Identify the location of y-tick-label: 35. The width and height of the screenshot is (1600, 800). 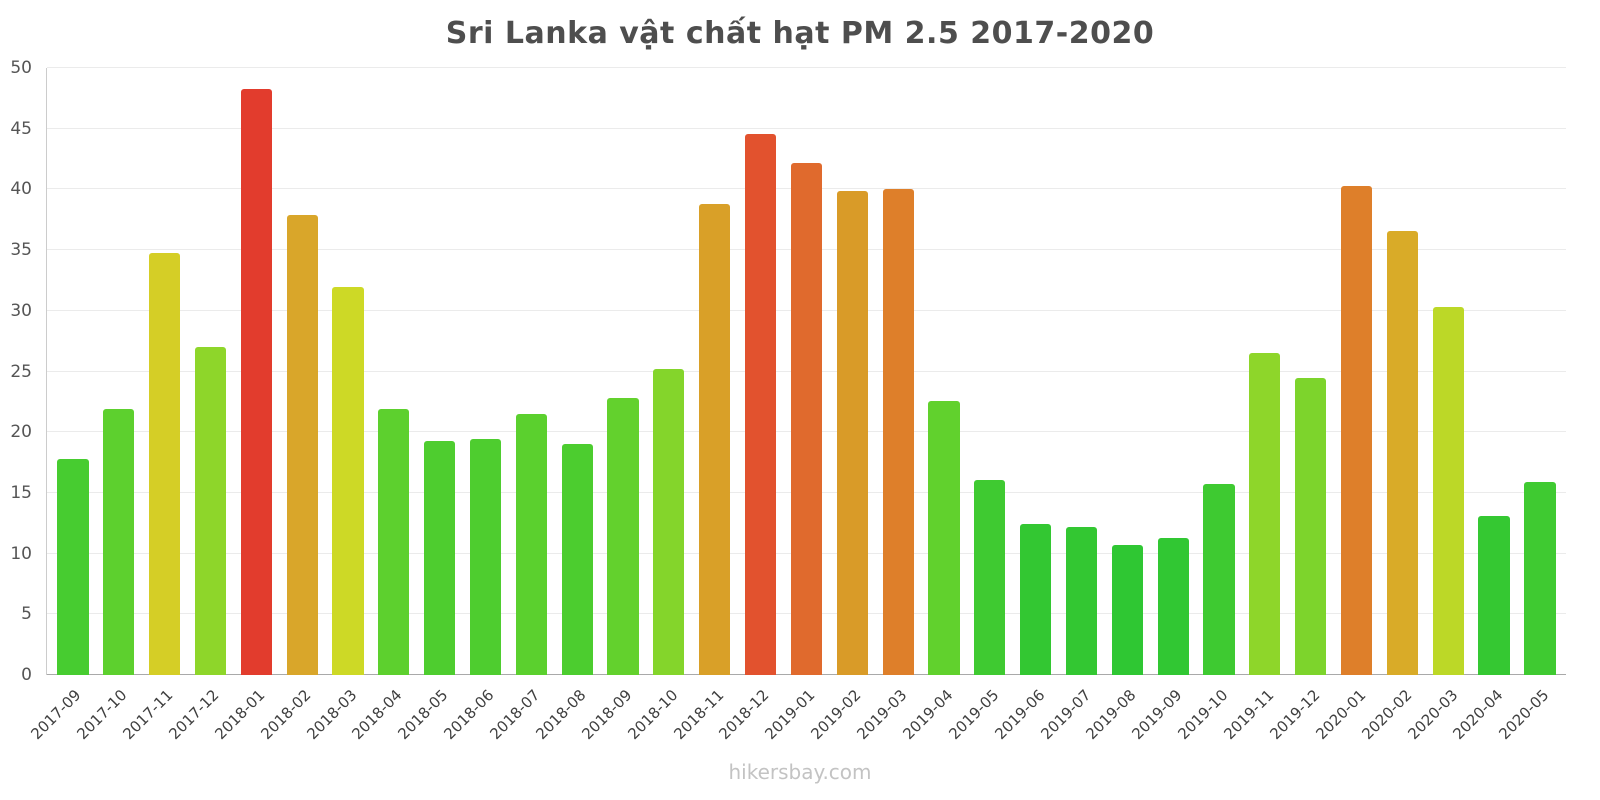
(21, 250).